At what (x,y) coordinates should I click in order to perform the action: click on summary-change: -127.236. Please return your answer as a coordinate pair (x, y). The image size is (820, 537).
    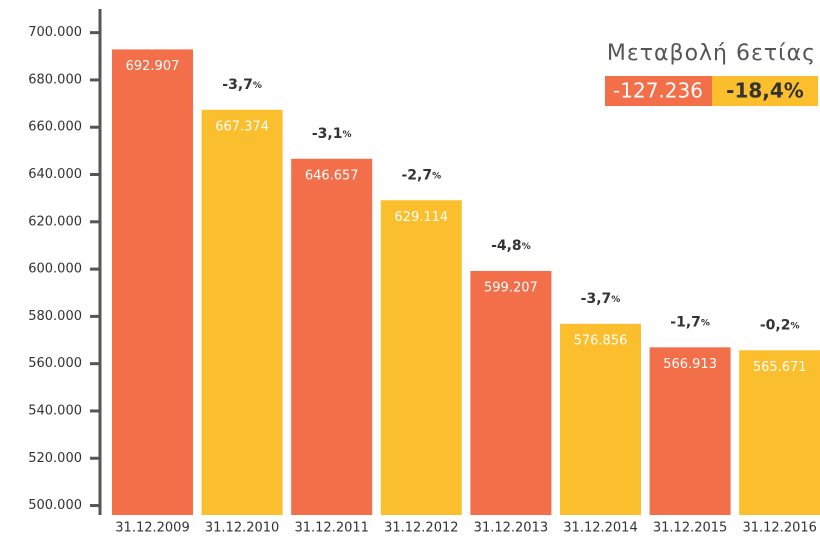
    Looking at the image, I should click on (658, 91).